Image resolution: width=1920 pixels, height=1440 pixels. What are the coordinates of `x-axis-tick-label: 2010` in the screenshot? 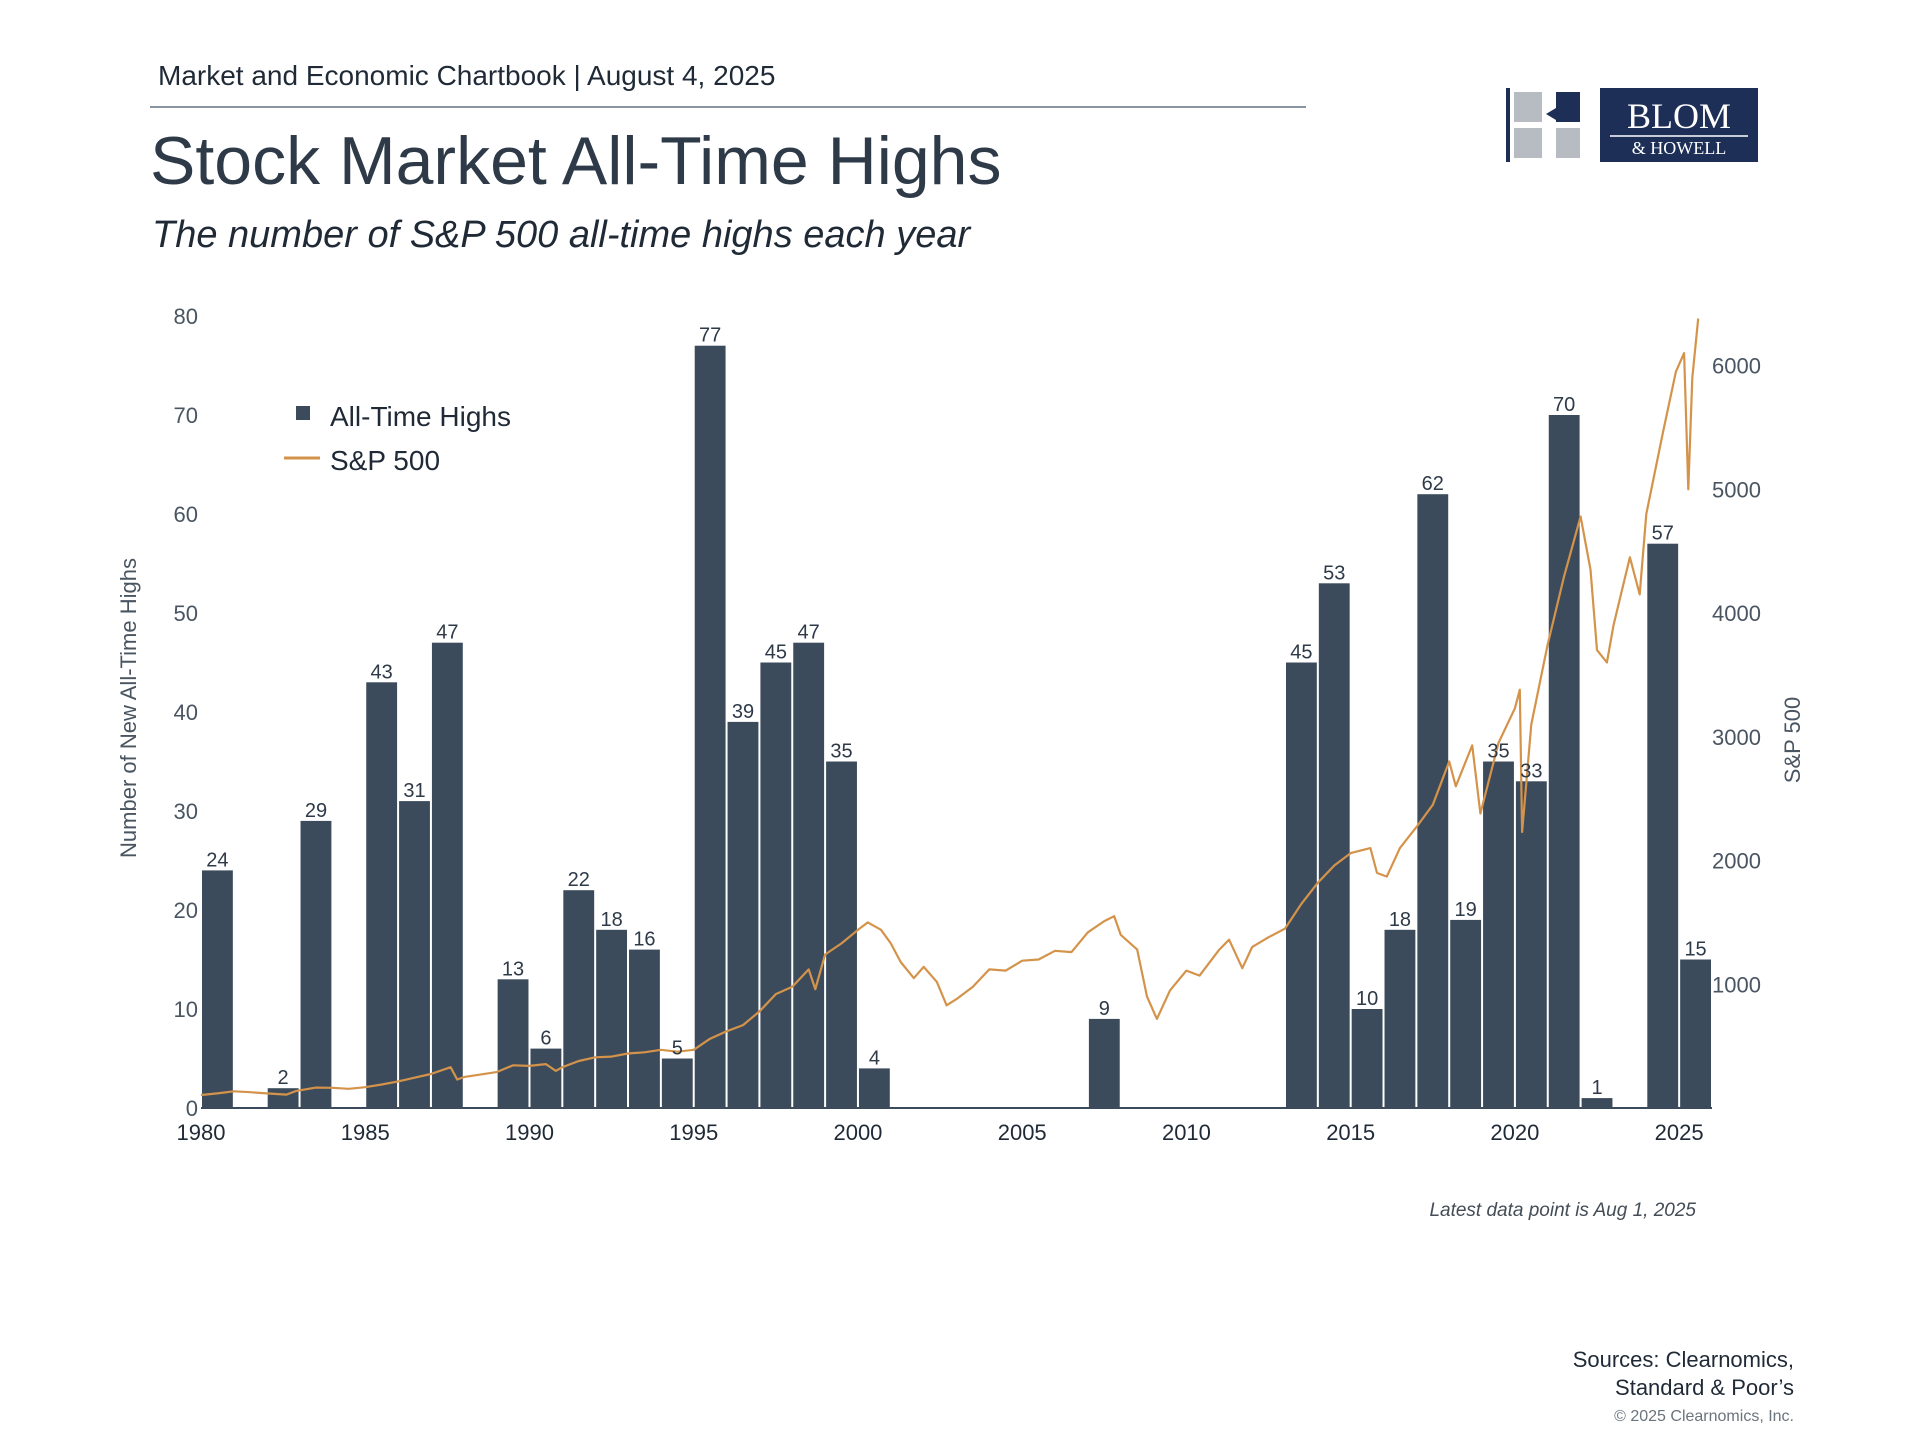 It's located at (1186, 1132).